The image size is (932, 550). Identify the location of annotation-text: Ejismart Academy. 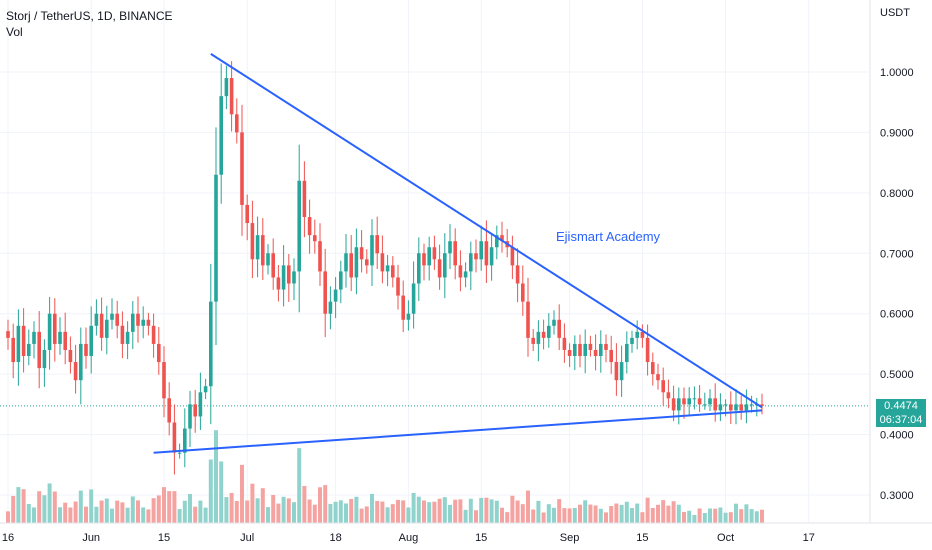
(608, 236).